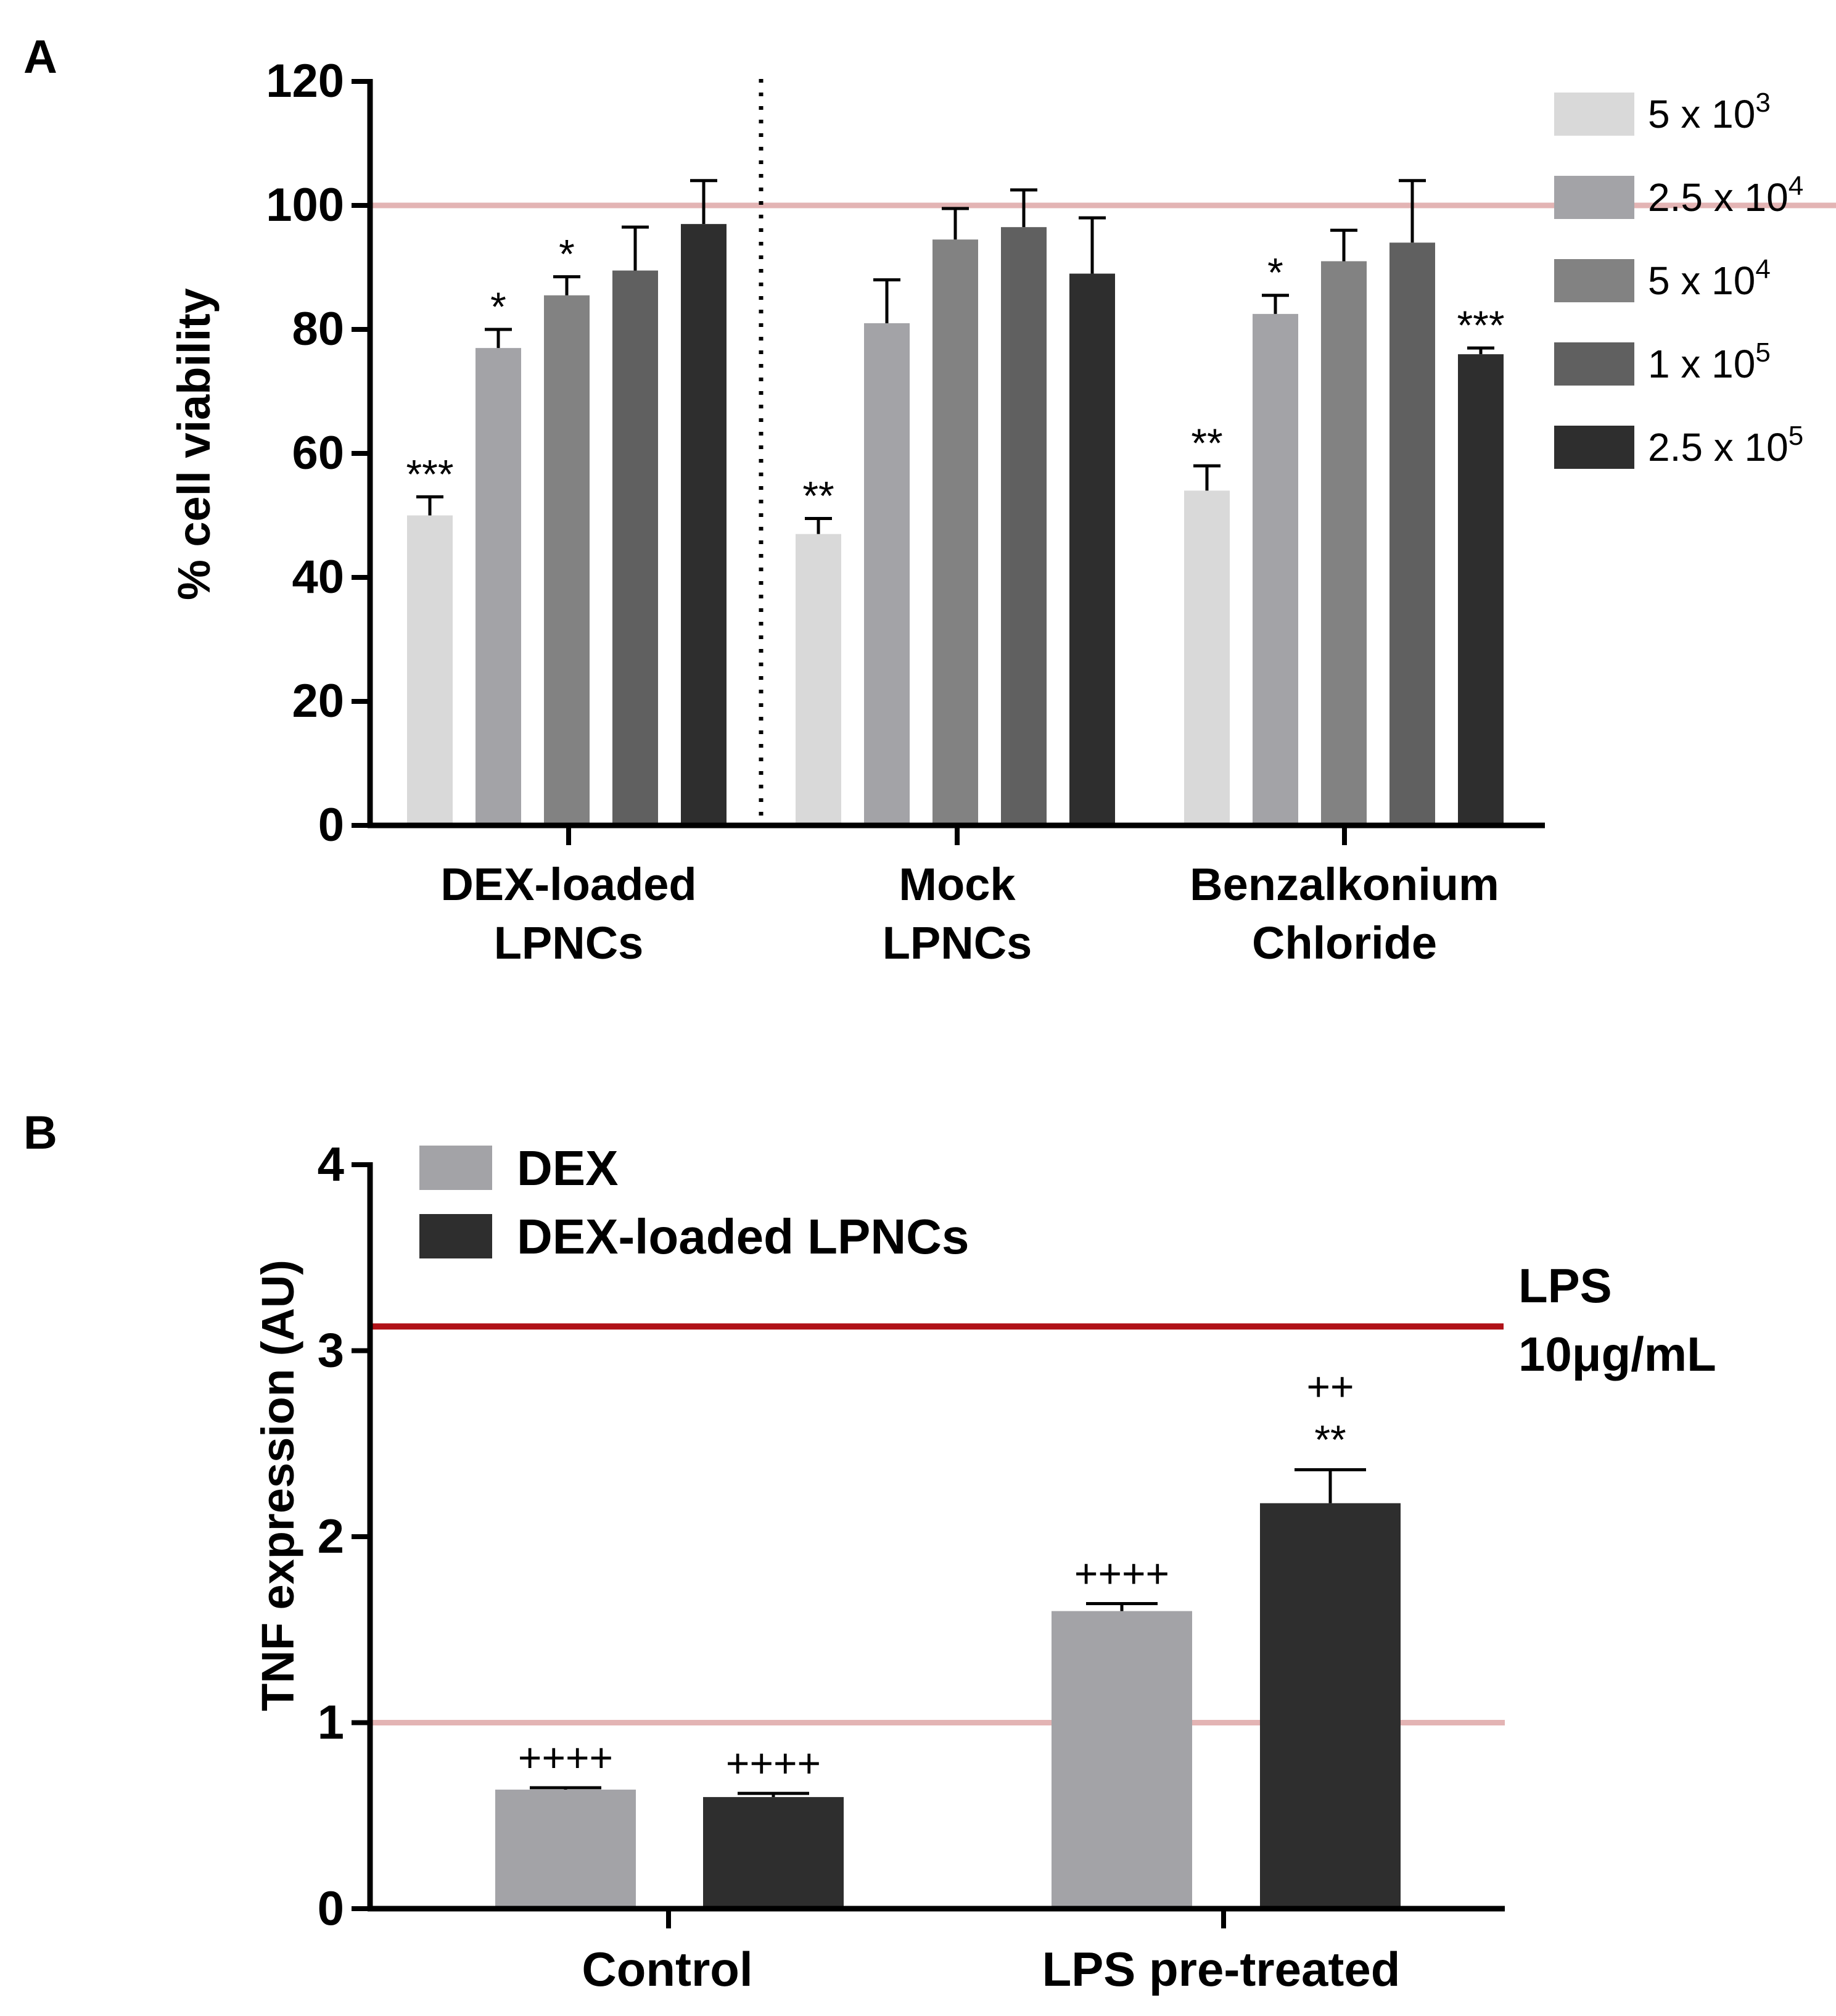 Image resolution: width=1836 pixels, height=2016 pixels. Describe the element at coordinates (743, 1236) in the screenshot. I see `legend-label: DEX-loaded LPNCs` at that location.